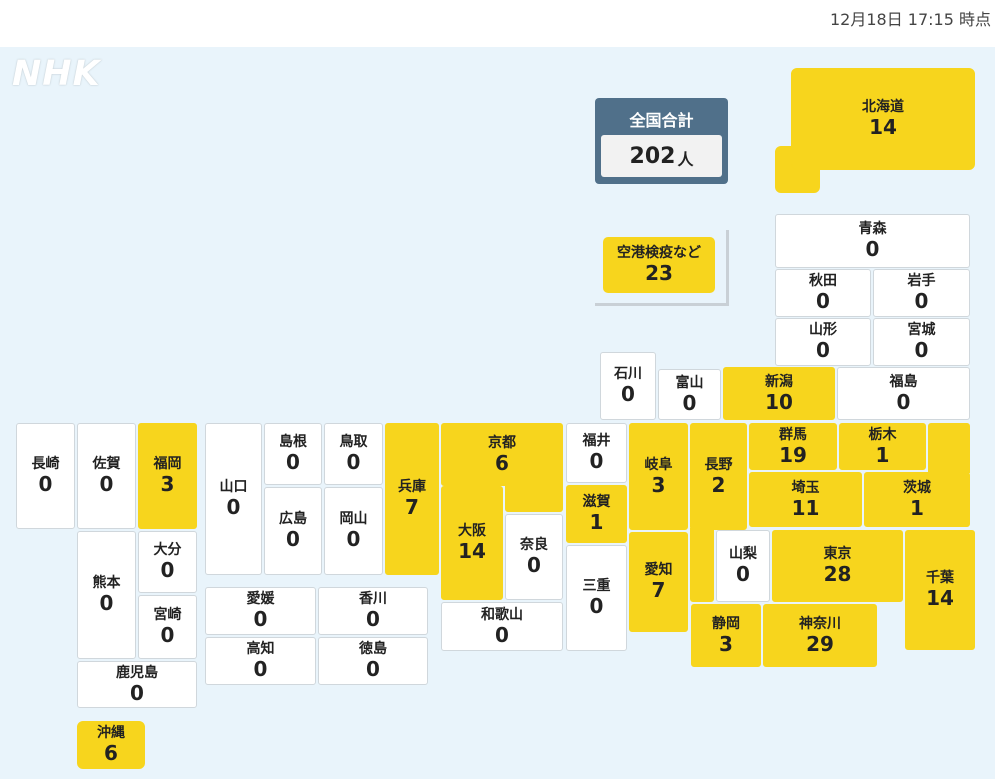 Image resolution: width=995 pixels, height=779 pixels. I want to click on tile-shizuoka-name: 静岡, so click(726, 623).